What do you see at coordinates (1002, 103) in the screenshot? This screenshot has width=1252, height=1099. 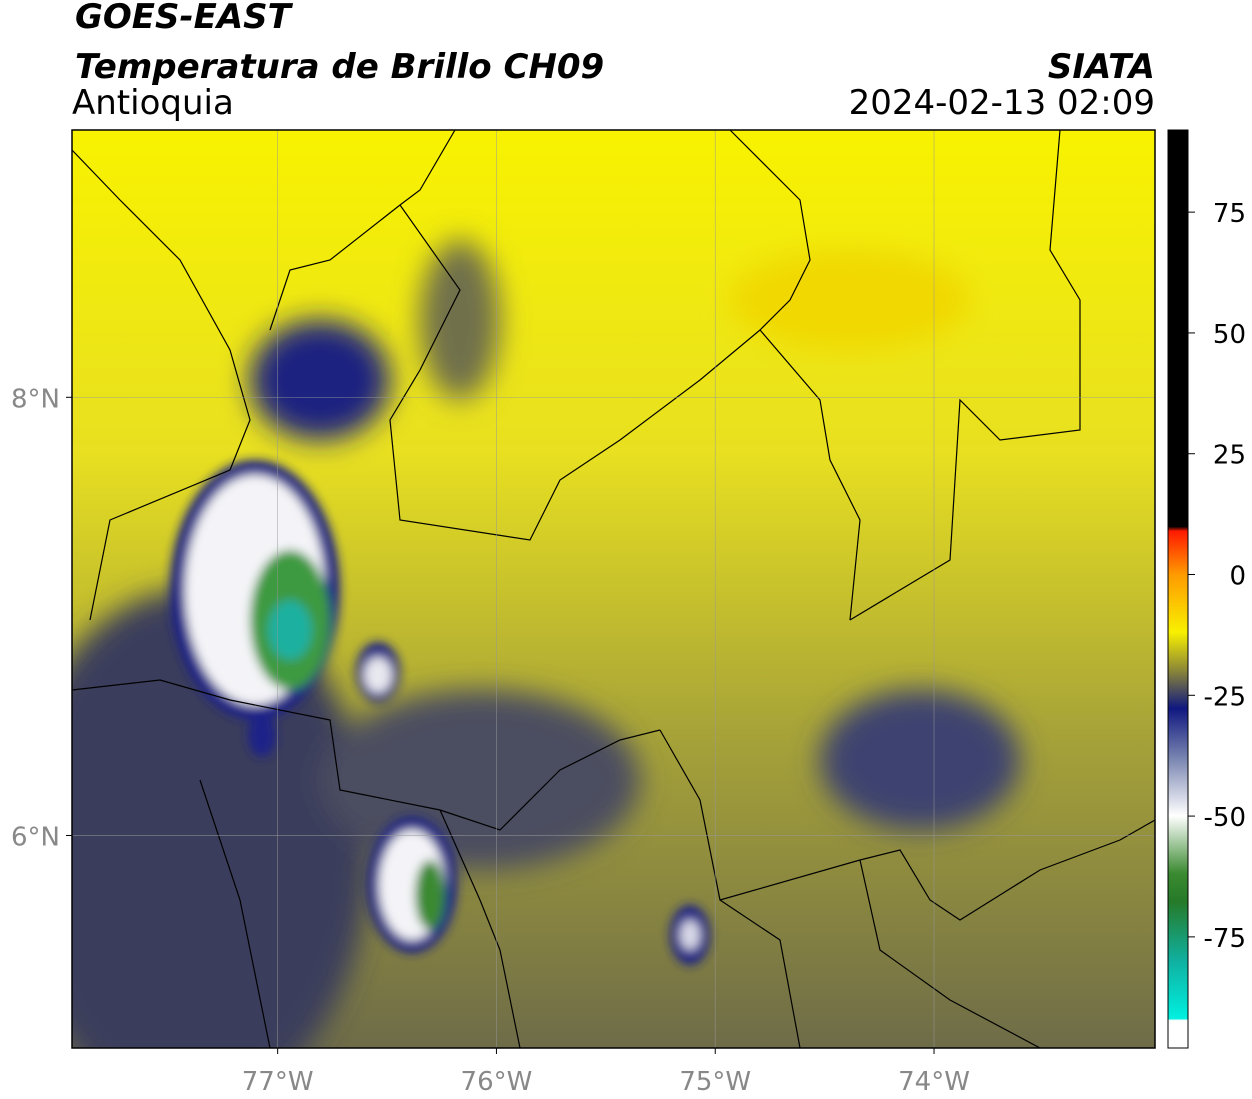 I see `datetime: 2024-02-13 02:09` at bounding box center [1002, 103].